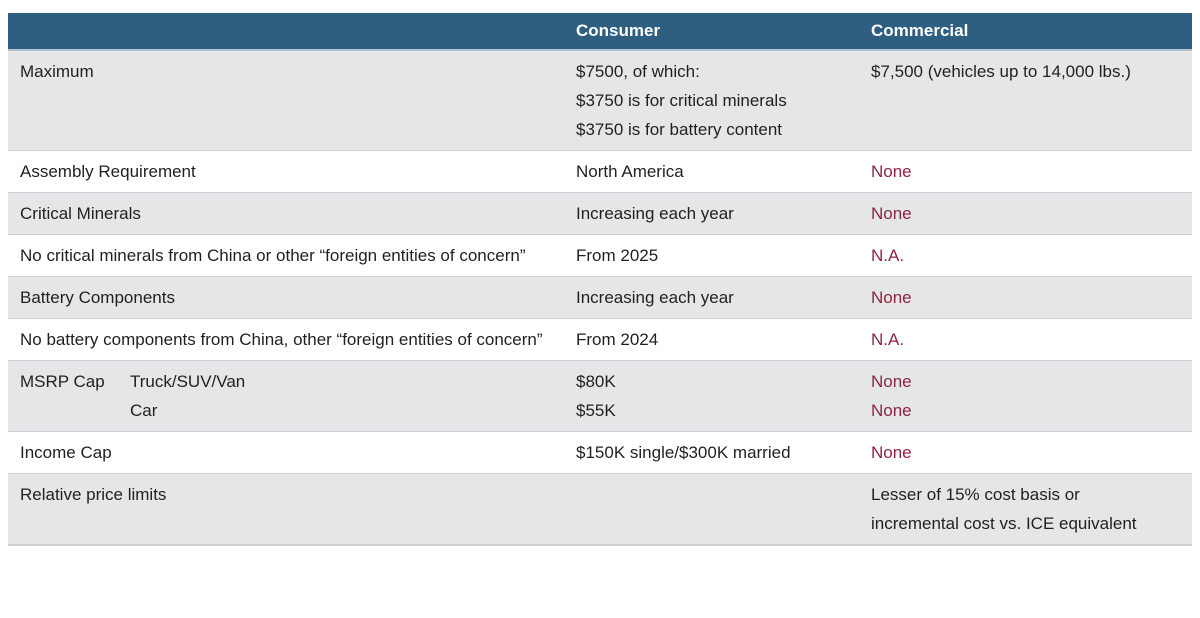 The height and width of the screenshot is (618, 1200). What do you see at coordinates (596, 381) in the screenshot?
I see `consumer-line: $80K` at bounding box center [596, 381].